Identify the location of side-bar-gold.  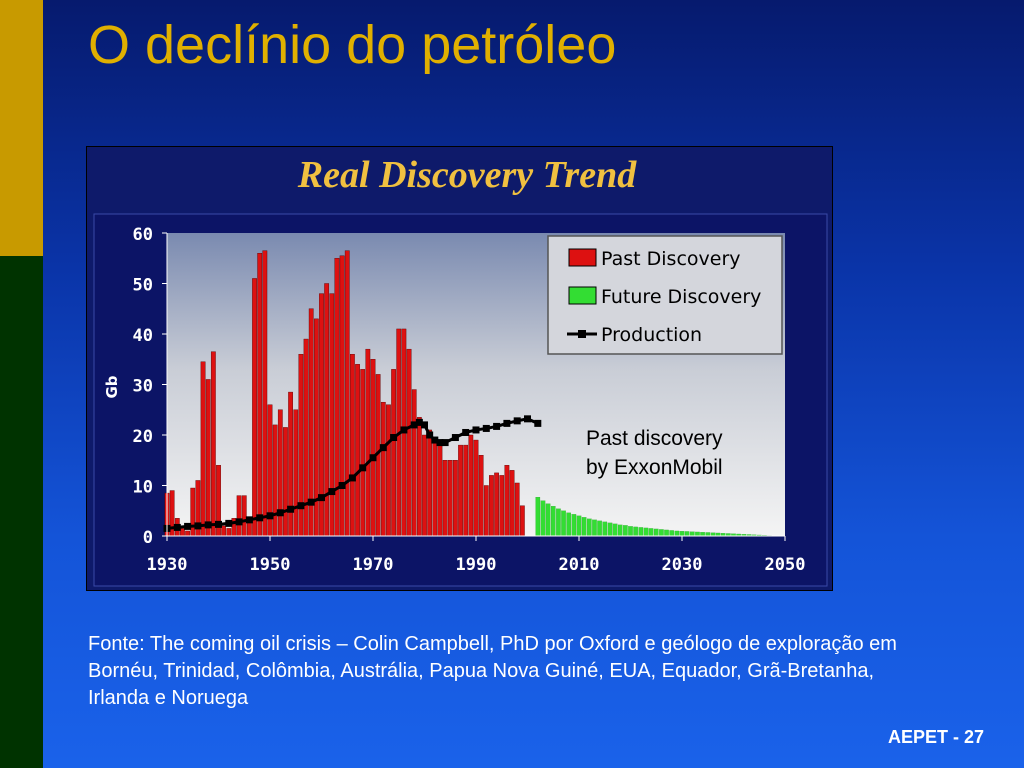
(21, 128).